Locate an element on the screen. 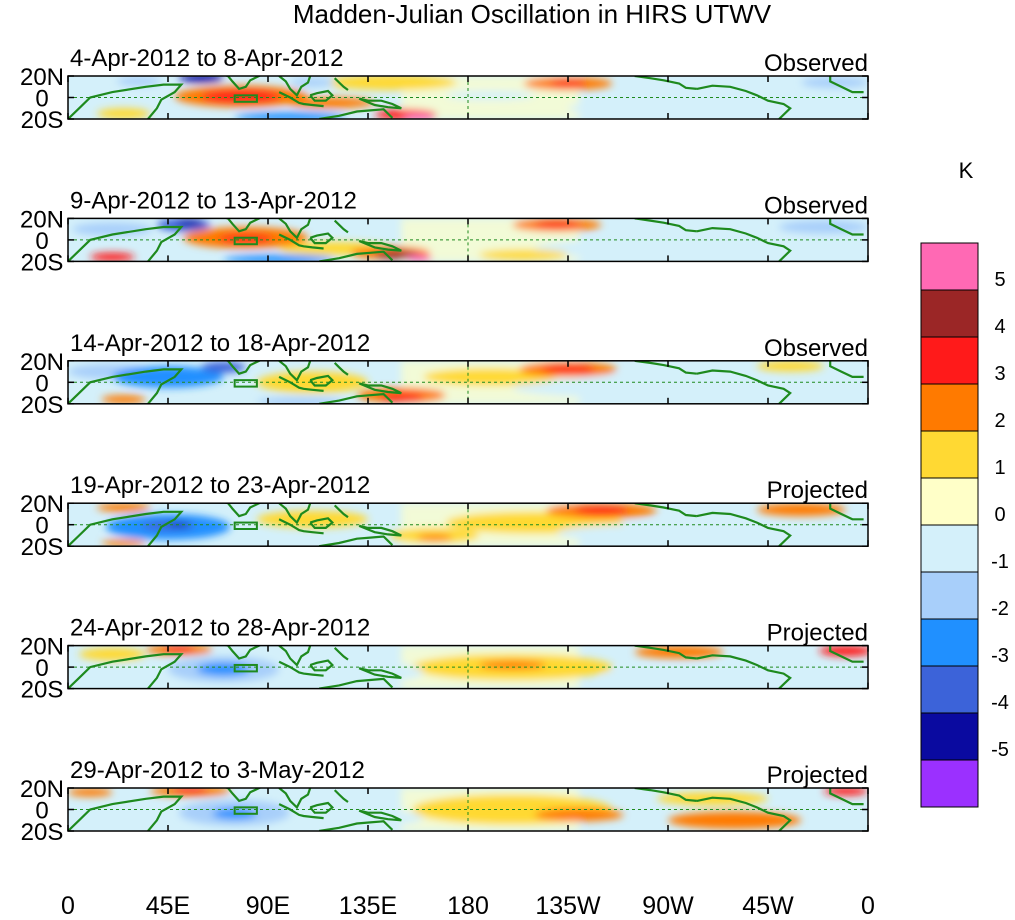  x-tick-label: 90W is located at coordinates (668, 906).